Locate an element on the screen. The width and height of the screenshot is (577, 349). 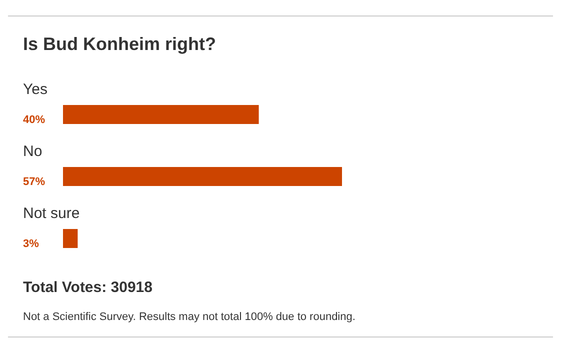
data-label: 40% is located at coordinates (34, 120).